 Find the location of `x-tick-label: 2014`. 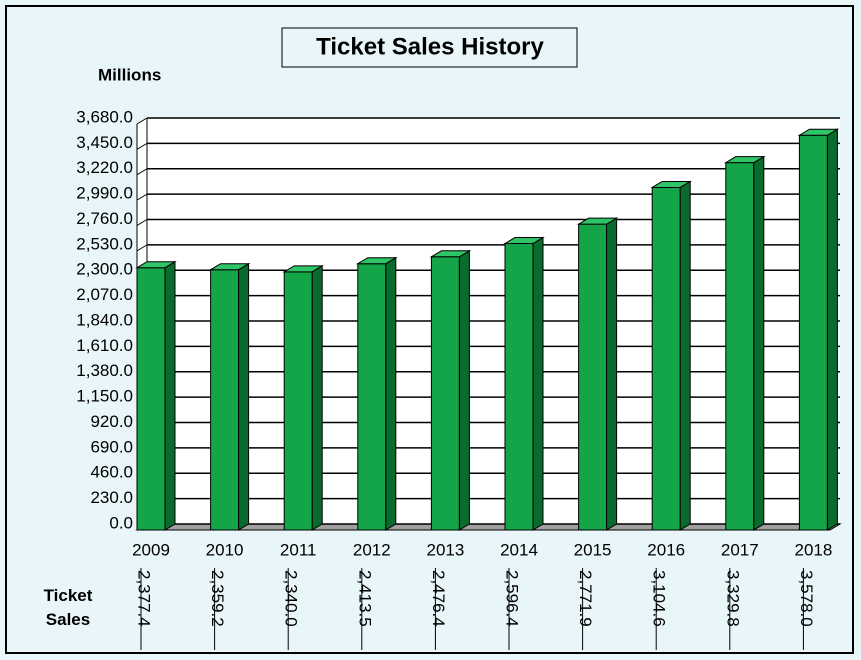

x-tick-label: 2014 is located at coordinates (519, 549).